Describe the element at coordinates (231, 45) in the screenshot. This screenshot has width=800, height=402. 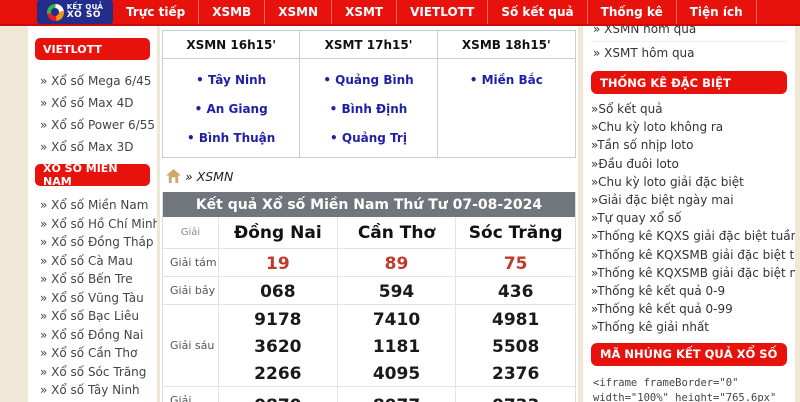
I see `schedule-header-xsmn: XSMN 16h15'` at that location.